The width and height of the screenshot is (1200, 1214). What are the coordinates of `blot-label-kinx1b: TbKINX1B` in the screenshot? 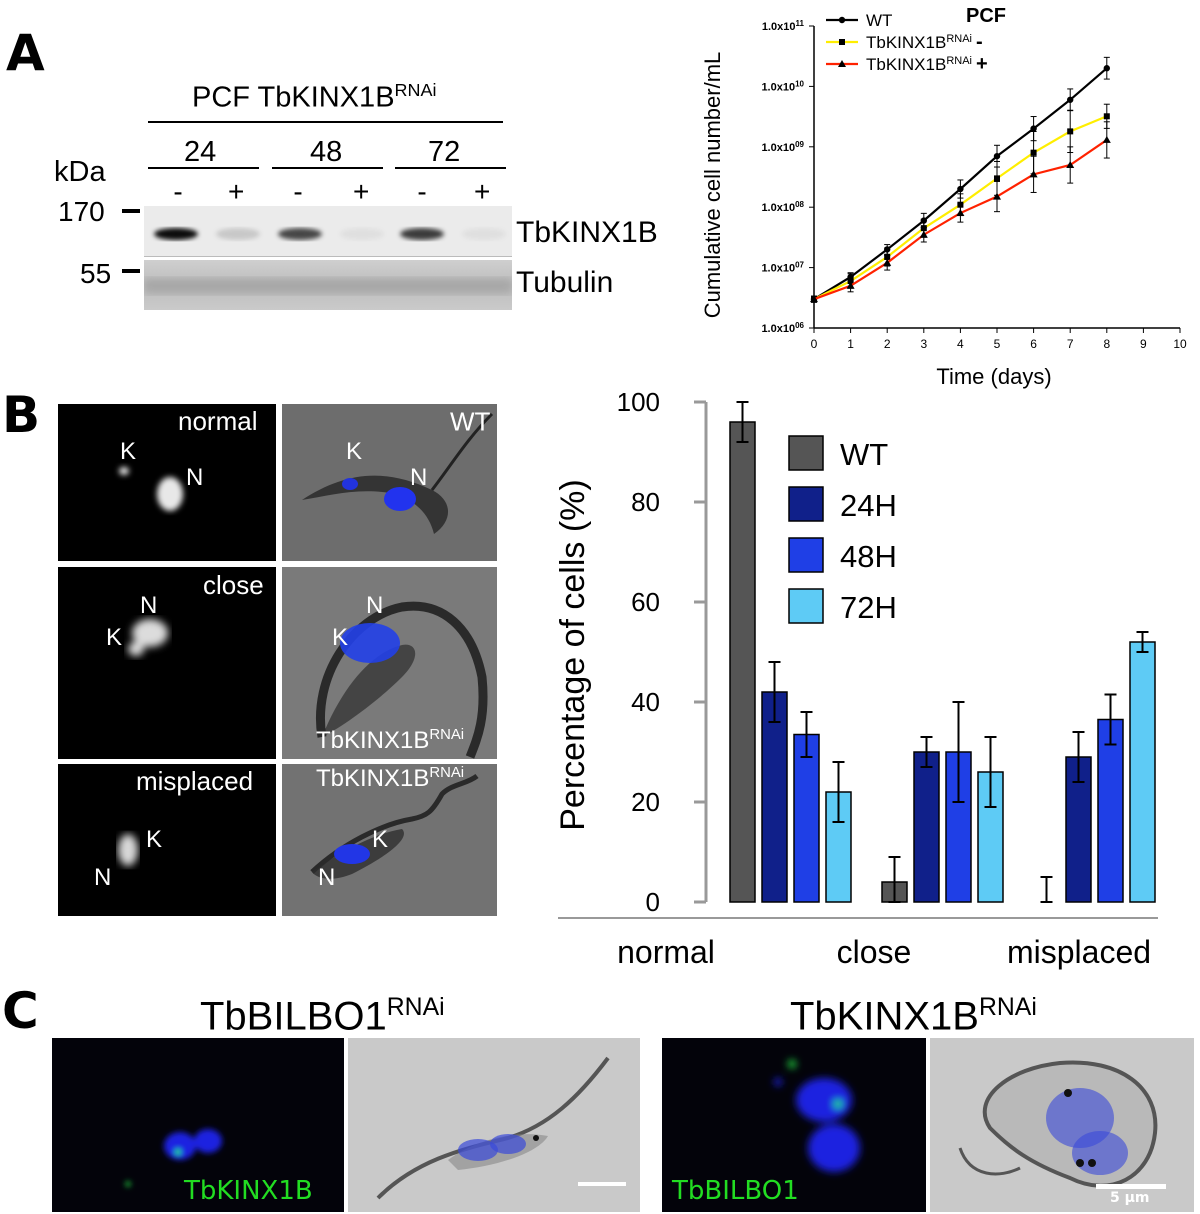 It's located at (587, 232).